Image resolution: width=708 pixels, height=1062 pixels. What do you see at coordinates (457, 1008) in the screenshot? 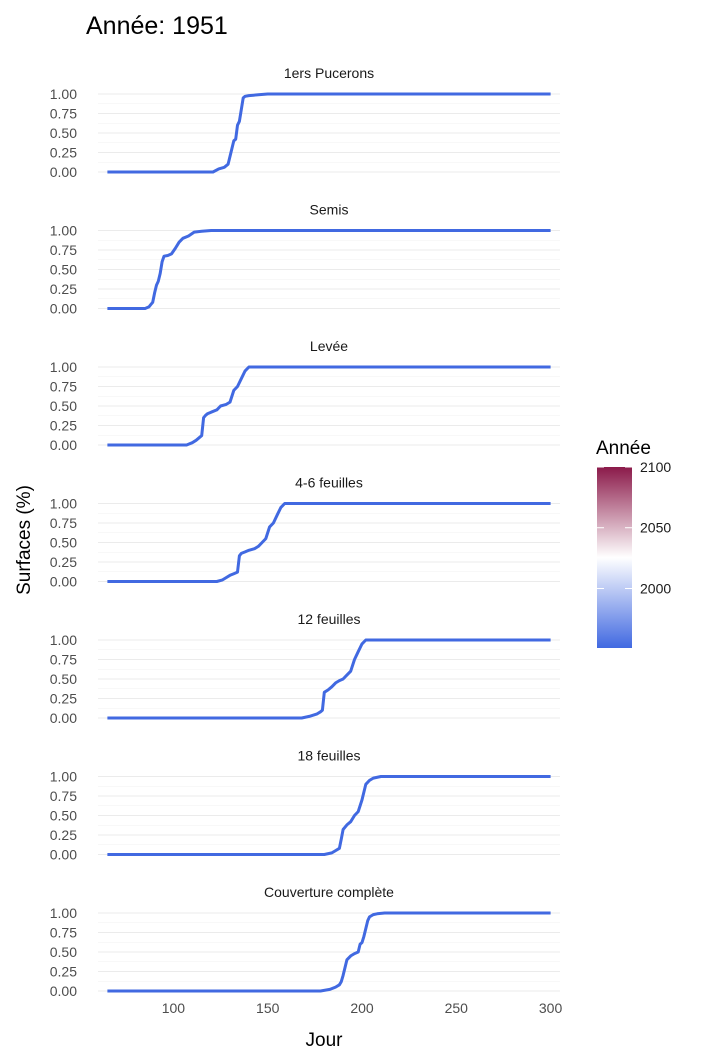
I see `x-tick-label: 250` at bounding box center [457, 1008].